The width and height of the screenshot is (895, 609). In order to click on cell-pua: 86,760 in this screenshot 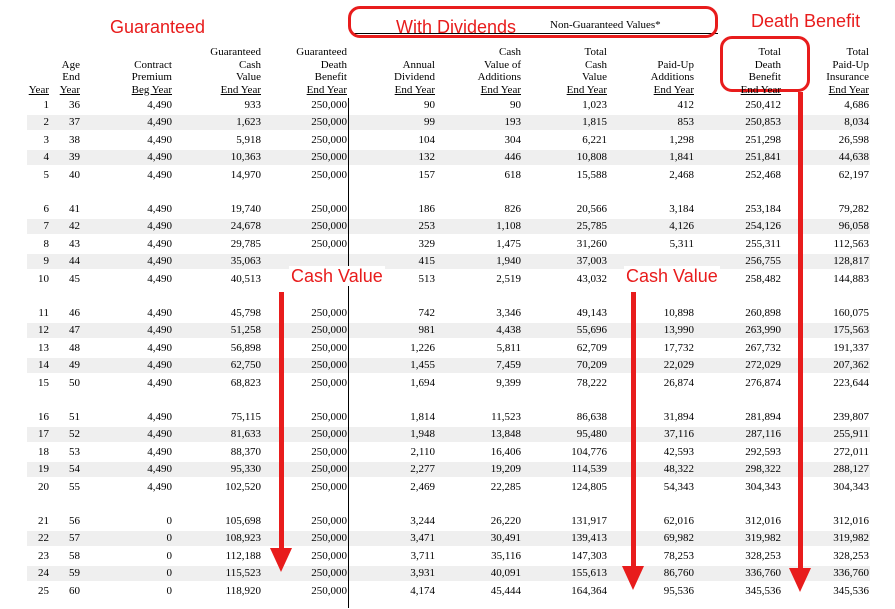, I will do `click(678, 573)`.